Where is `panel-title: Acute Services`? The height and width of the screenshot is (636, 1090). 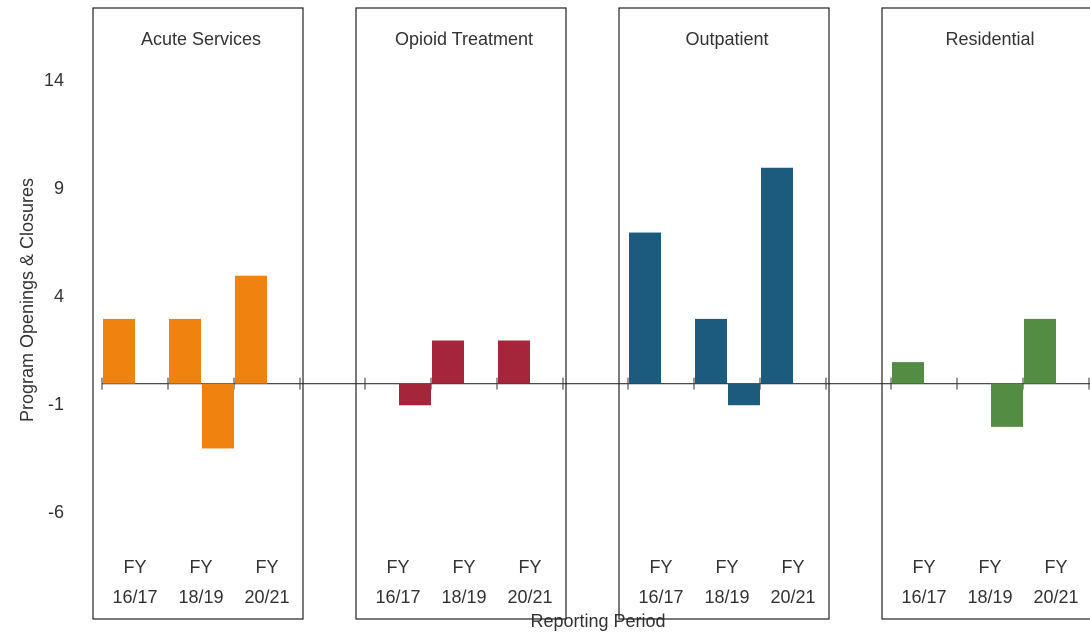 panel-title: Acute Services is located at coordinates (201, 39).